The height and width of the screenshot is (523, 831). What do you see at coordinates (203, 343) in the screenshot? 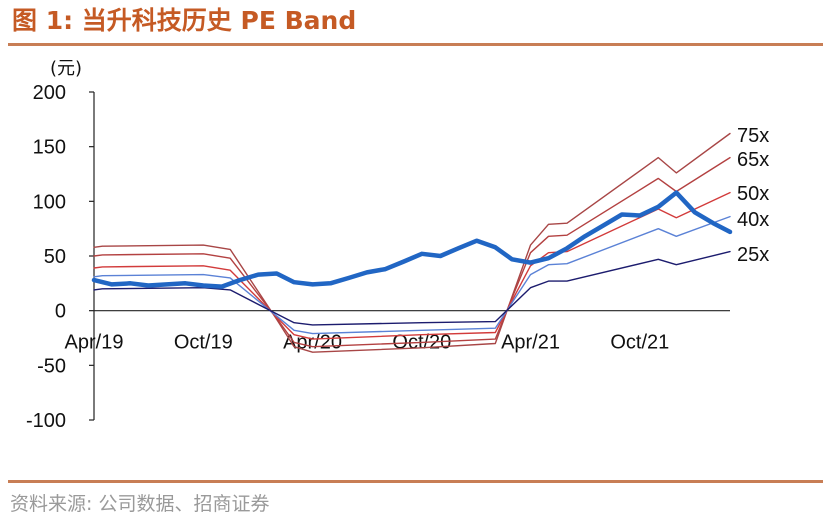
I see `x-tick-label: Oct/19` at bounding box center [203, 343].